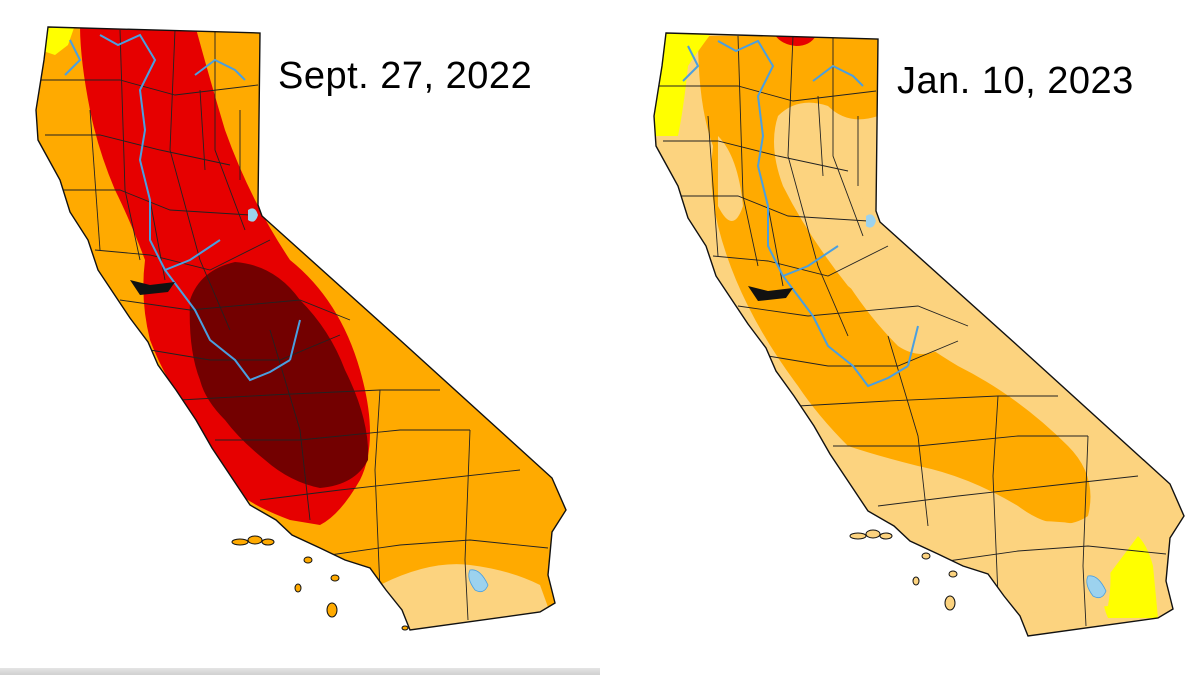 The width and height of the screenshot is (1200, 675). I want to click on abnormally-dry-southeast, so click(1130, 577).